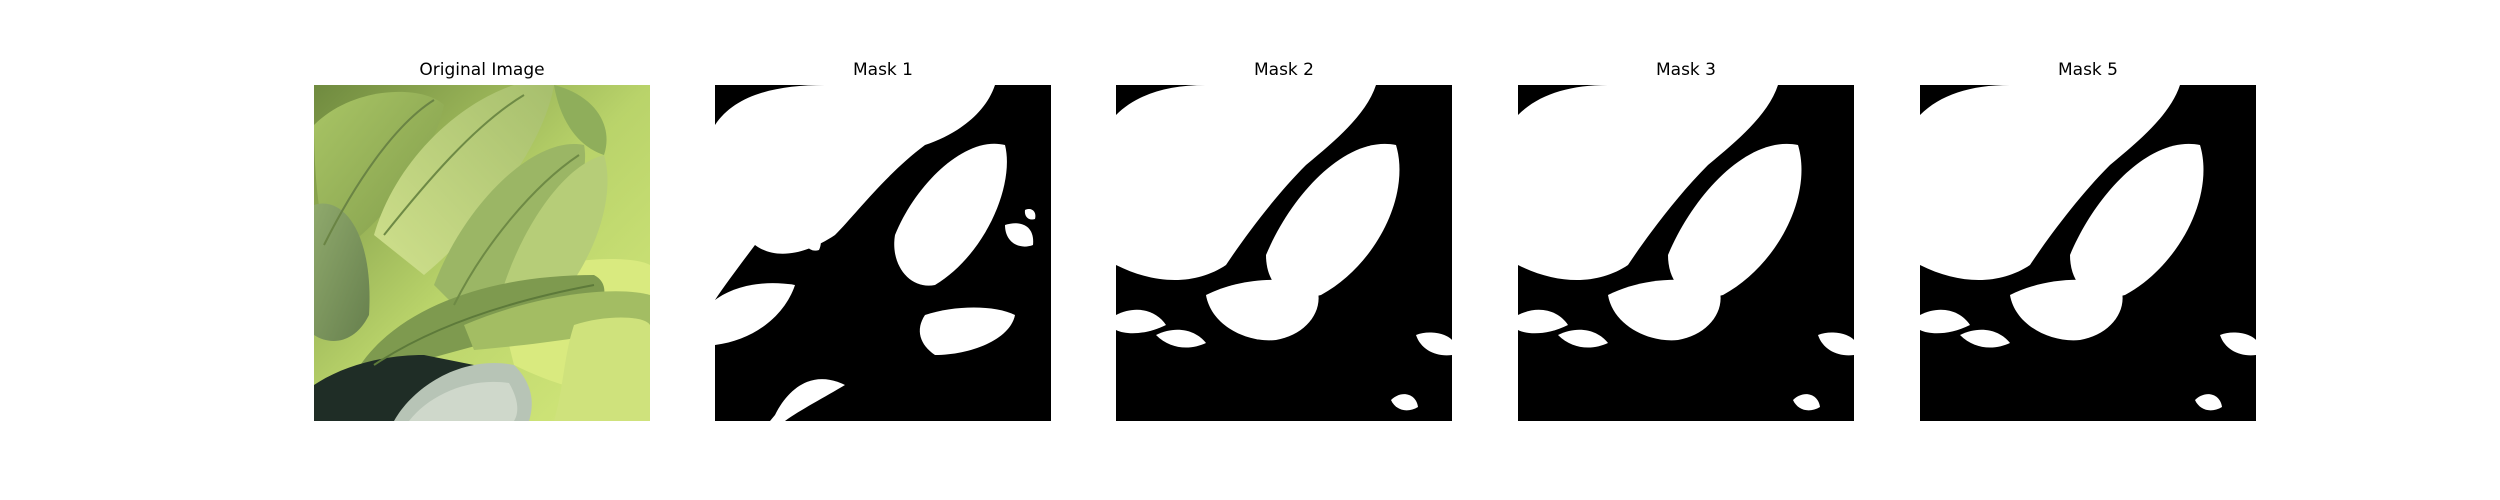  I want to click on panel-title: Mask 5, so click(2087, 70).